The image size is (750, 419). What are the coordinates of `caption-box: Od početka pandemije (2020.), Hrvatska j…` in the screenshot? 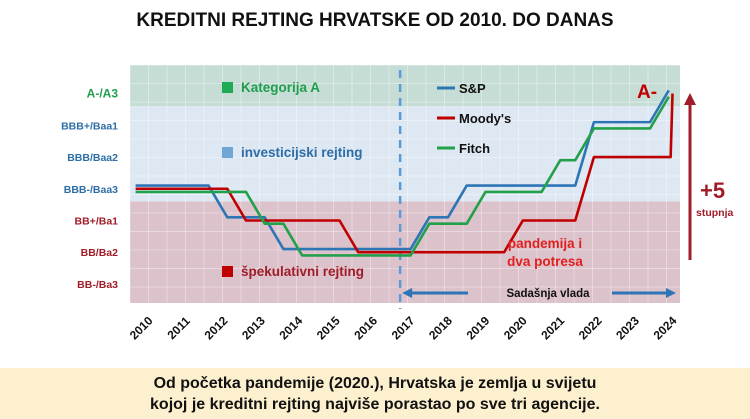 It's located at (375, 393).